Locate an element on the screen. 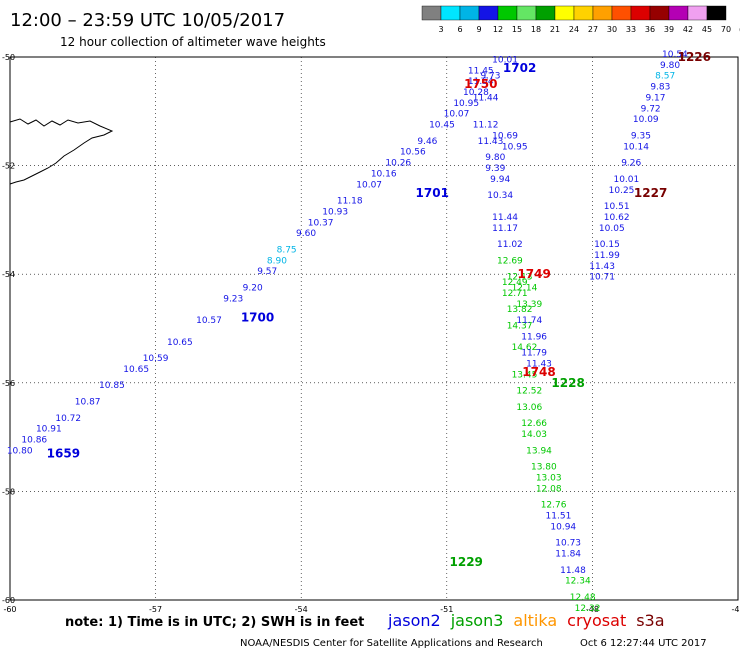 Image resolution: width=740 pixels, height=650 pixels. wave-height-point: 10.85 is located at coordinates (112, 386).